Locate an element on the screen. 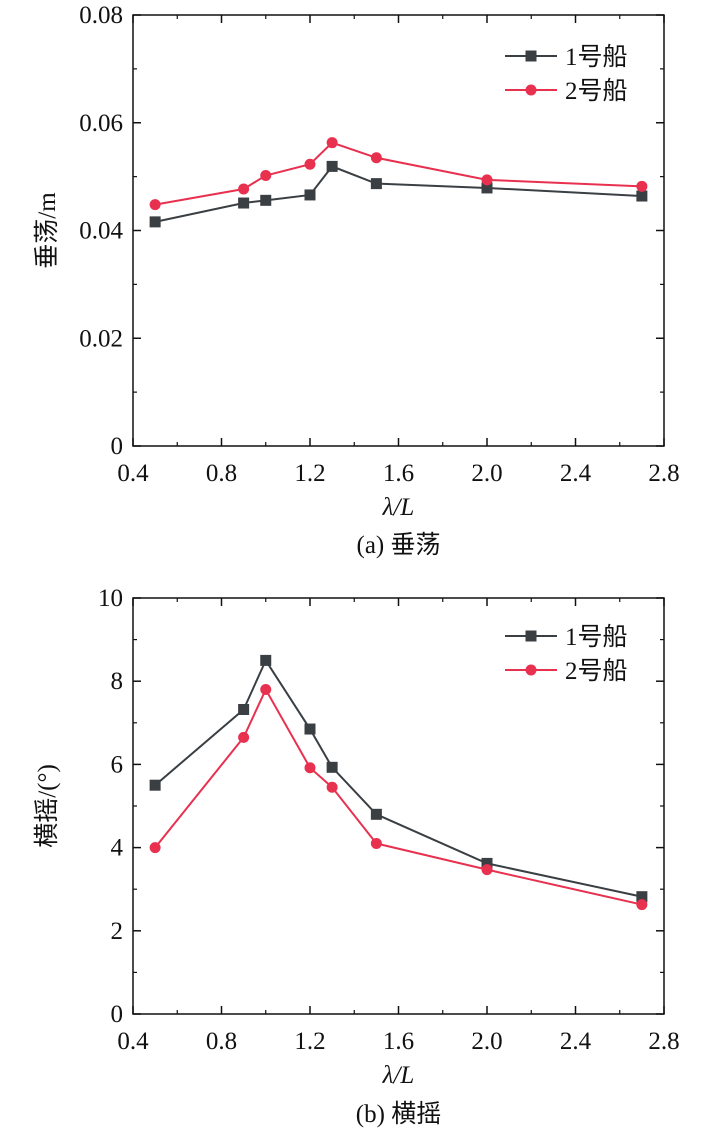  y-axis-title: 垂荡/m is located at coordinates (47, 230).